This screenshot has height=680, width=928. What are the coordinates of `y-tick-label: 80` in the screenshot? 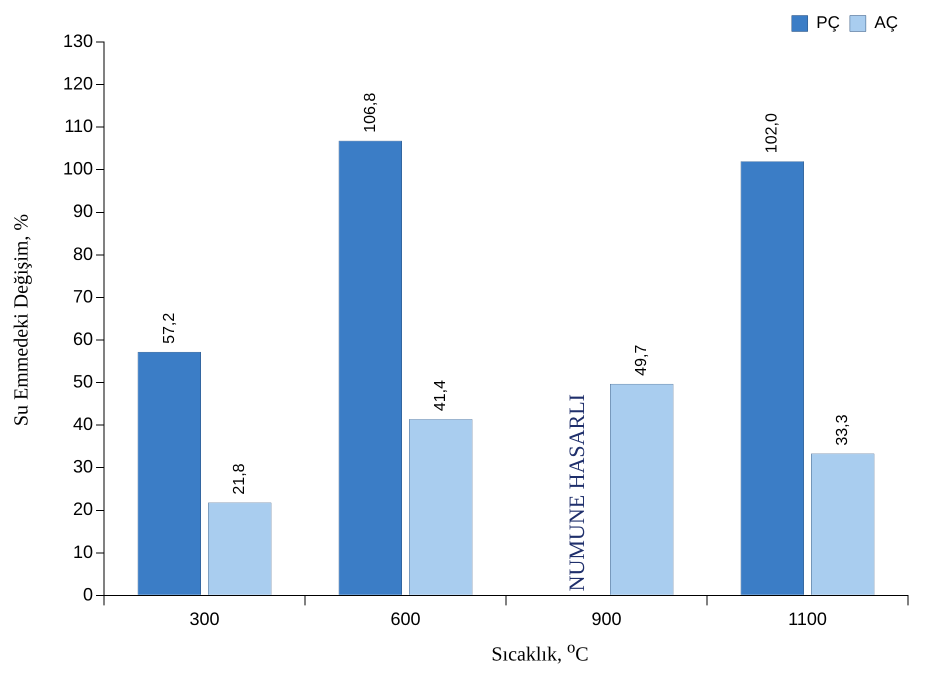 It's located at (83, 254).